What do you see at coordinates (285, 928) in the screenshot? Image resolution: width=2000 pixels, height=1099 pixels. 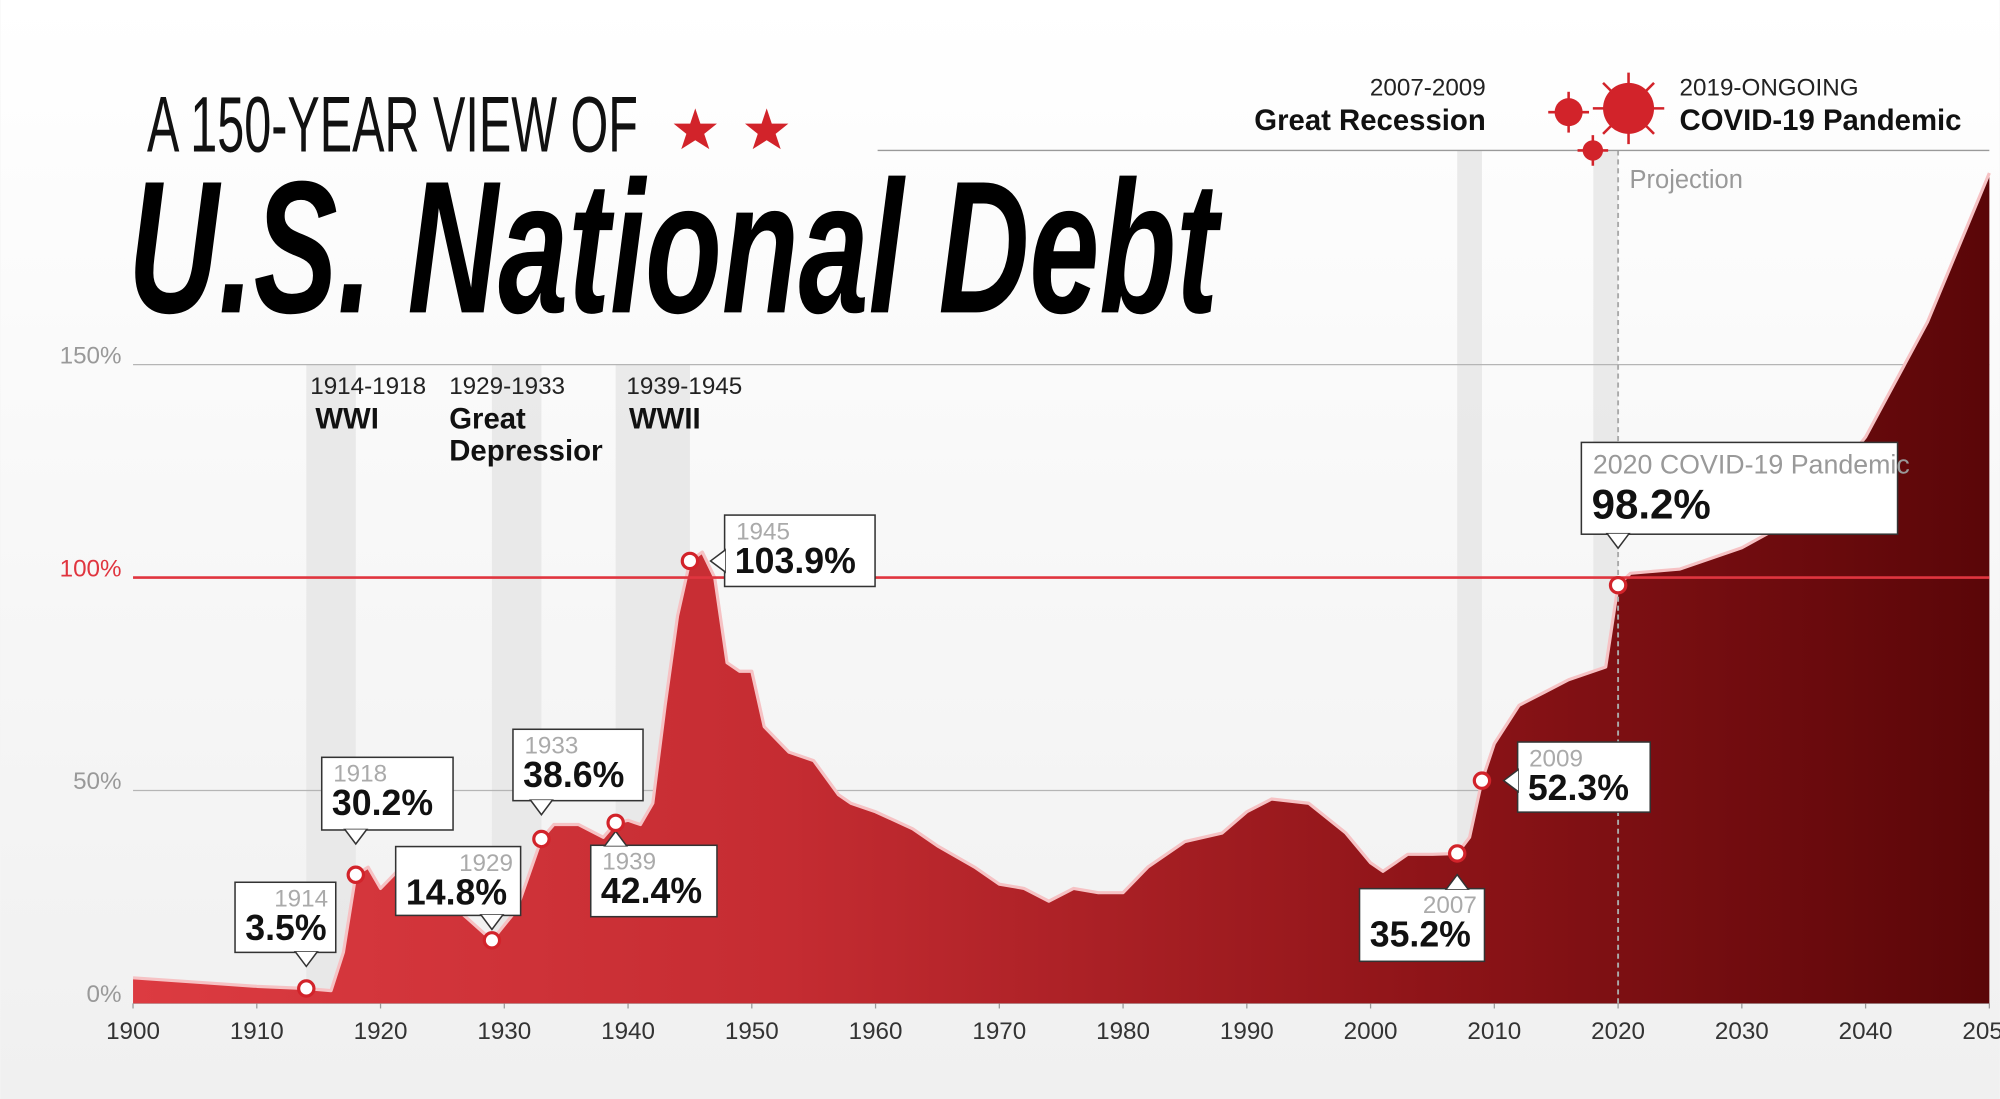 I see `callout-value: 3.5%` at bounding box center [285, 928].